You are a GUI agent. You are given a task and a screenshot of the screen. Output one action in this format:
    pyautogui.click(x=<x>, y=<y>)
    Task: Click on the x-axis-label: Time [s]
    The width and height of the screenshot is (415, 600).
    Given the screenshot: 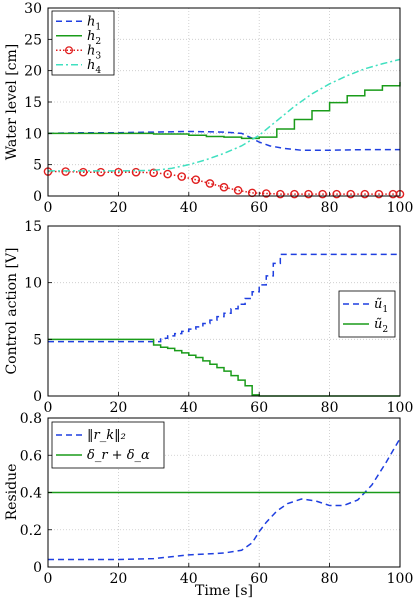 What is the action you would take?
    pyautogui.click(x=224, y=591)
    